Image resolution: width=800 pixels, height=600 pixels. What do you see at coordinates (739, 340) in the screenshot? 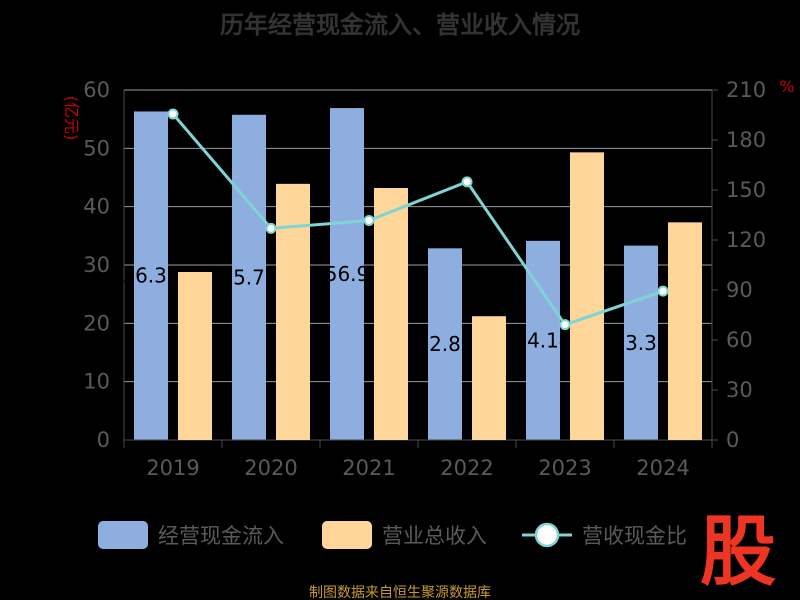
I see `y-right-tick-label: 60` at bounding box center [739, 340].